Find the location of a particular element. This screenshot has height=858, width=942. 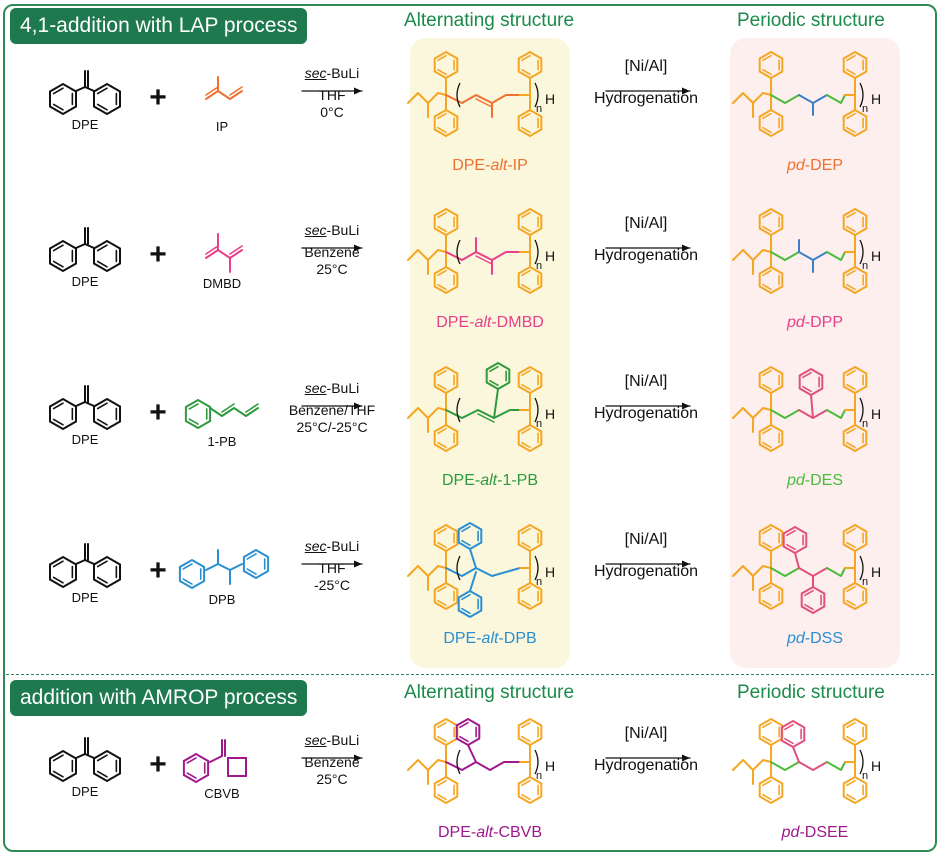

butadienyl is located at coordinates (234, 412).